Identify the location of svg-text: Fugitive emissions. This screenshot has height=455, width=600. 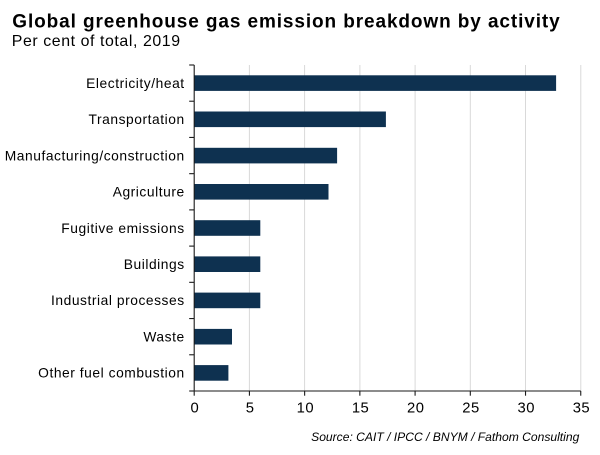
(122, 228).